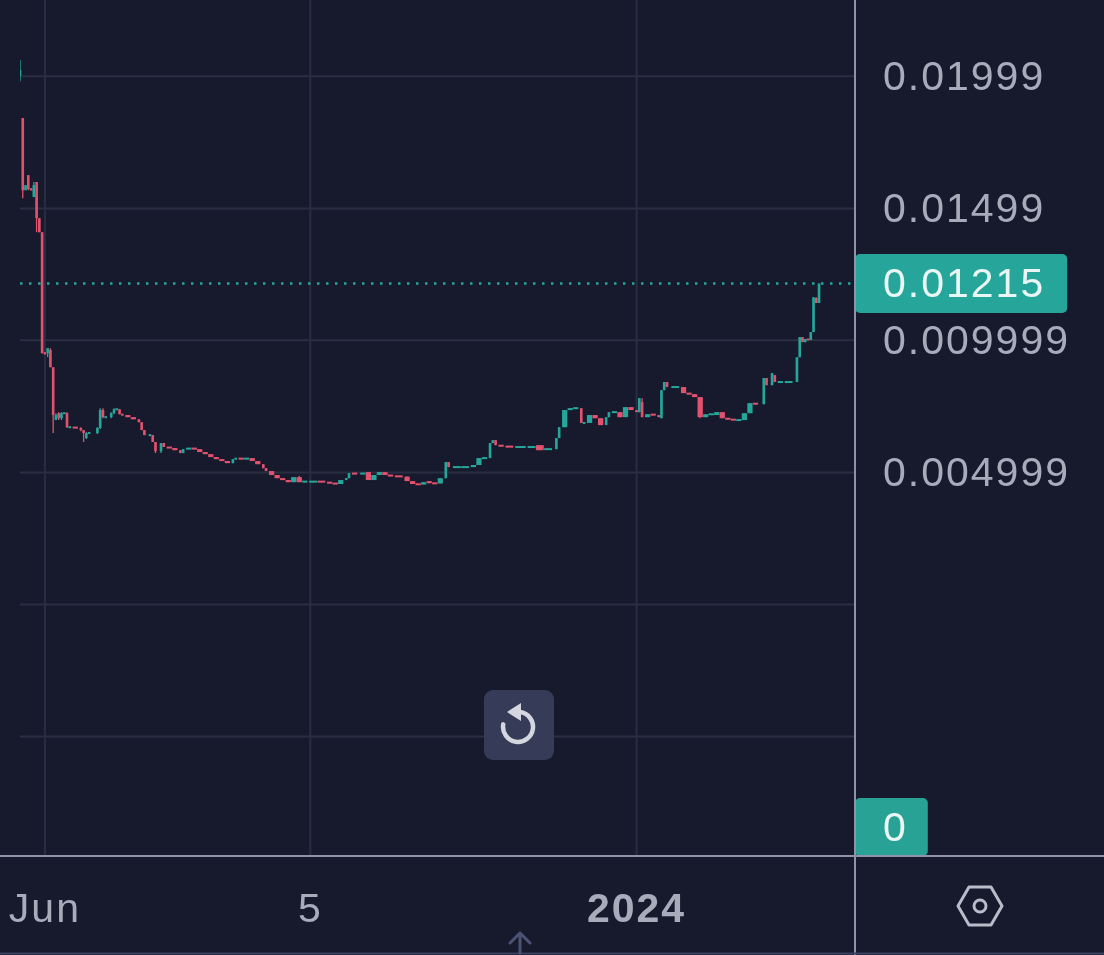 The height and width of the screenshot is (955, 1104). Describe the element at coordinates (964, 283) in the screenshot. I see `ref-line-label: 0.01215` at that location.